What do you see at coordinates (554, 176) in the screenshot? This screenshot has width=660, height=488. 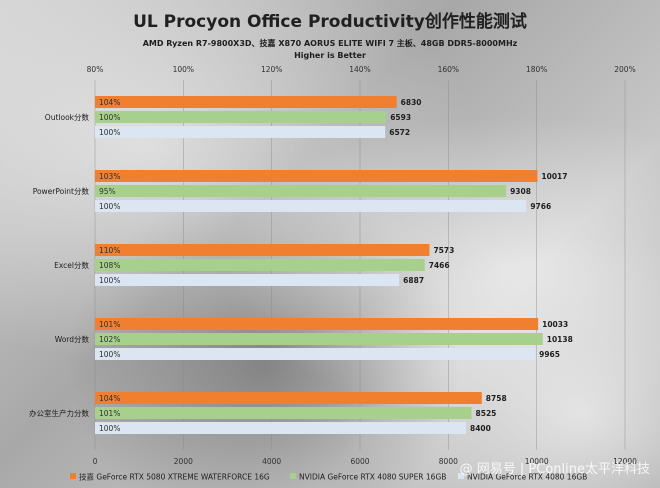 I see `bar-value-label: 10017` at bounding box center [554, 176].